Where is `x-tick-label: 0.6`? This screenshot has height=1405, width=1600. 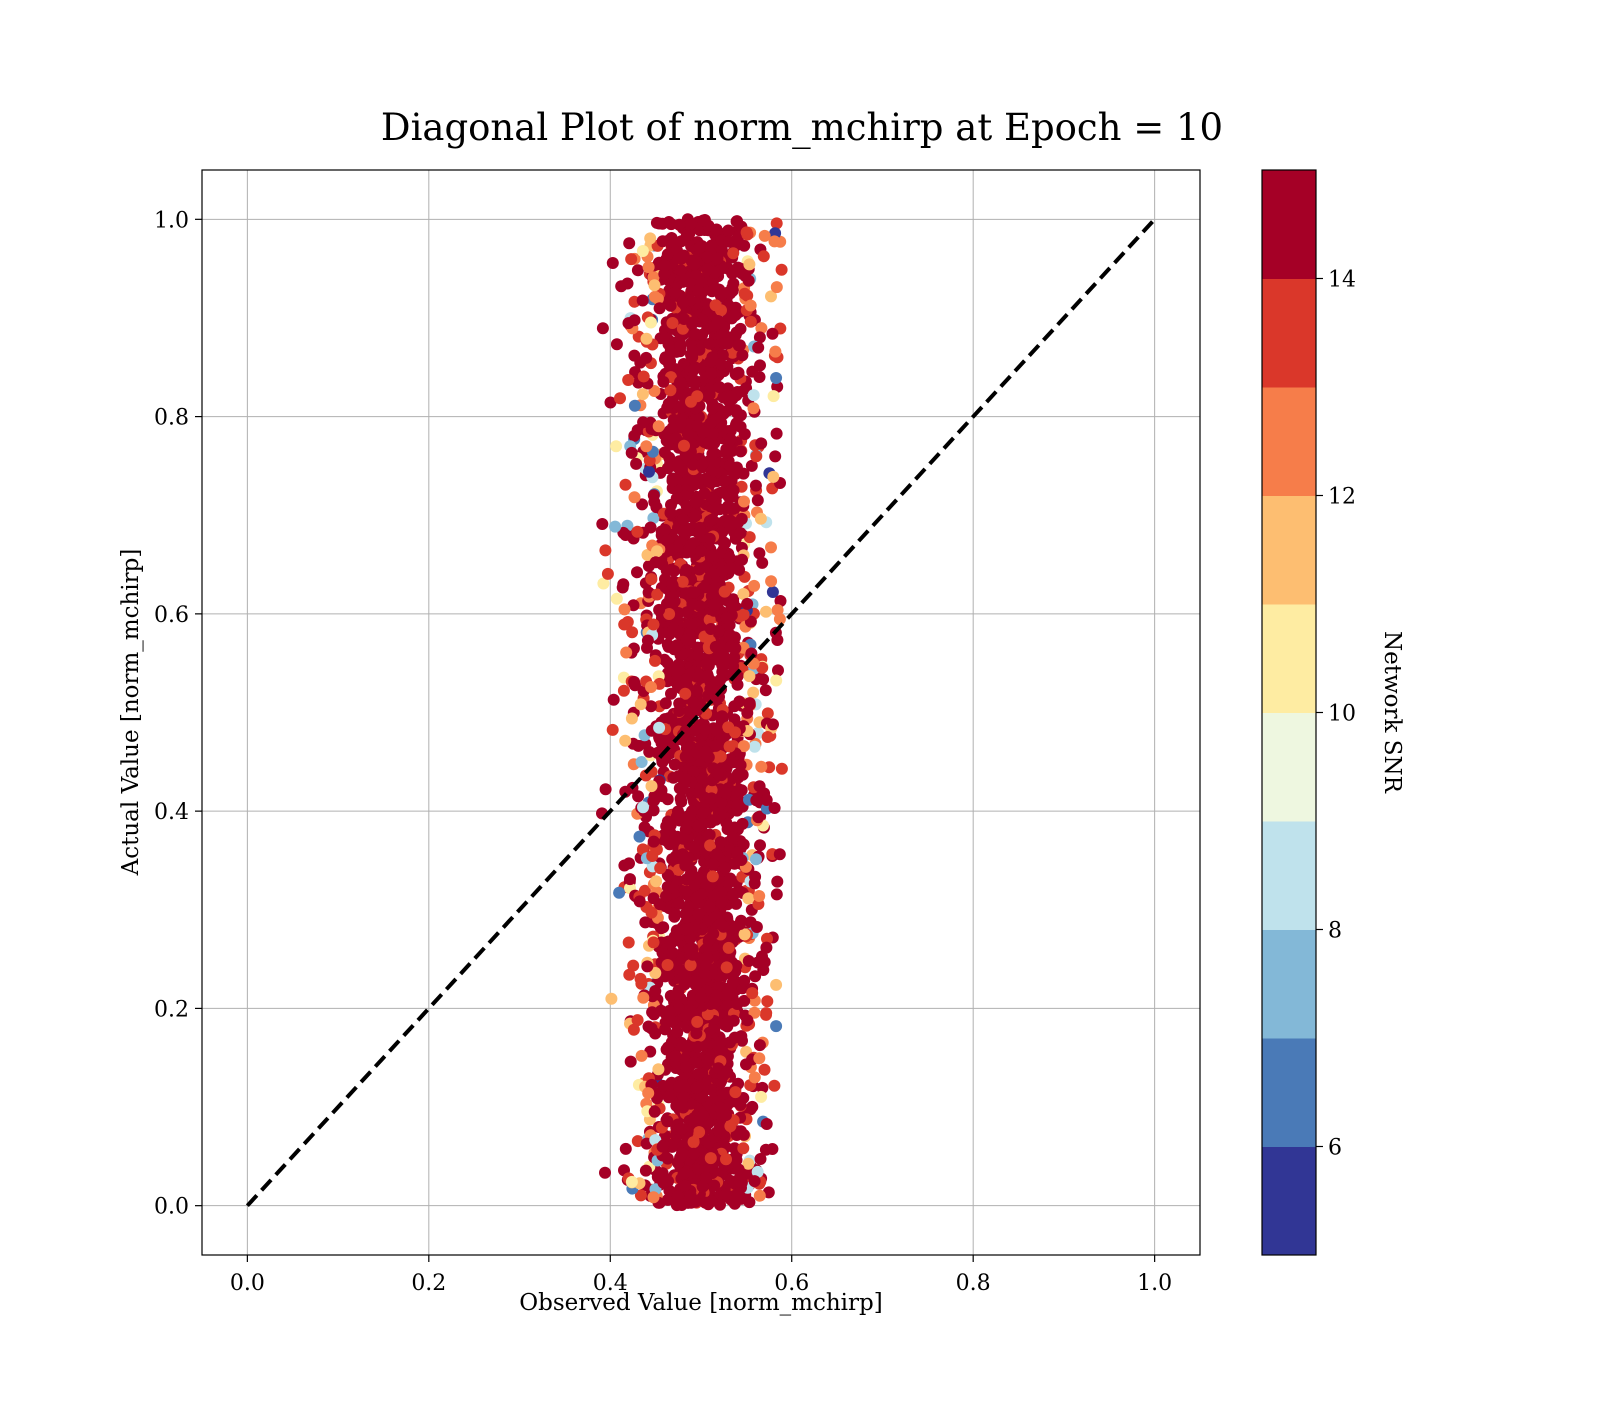
x-tick-label: 0.6 is located at coordinates (791, 1283).